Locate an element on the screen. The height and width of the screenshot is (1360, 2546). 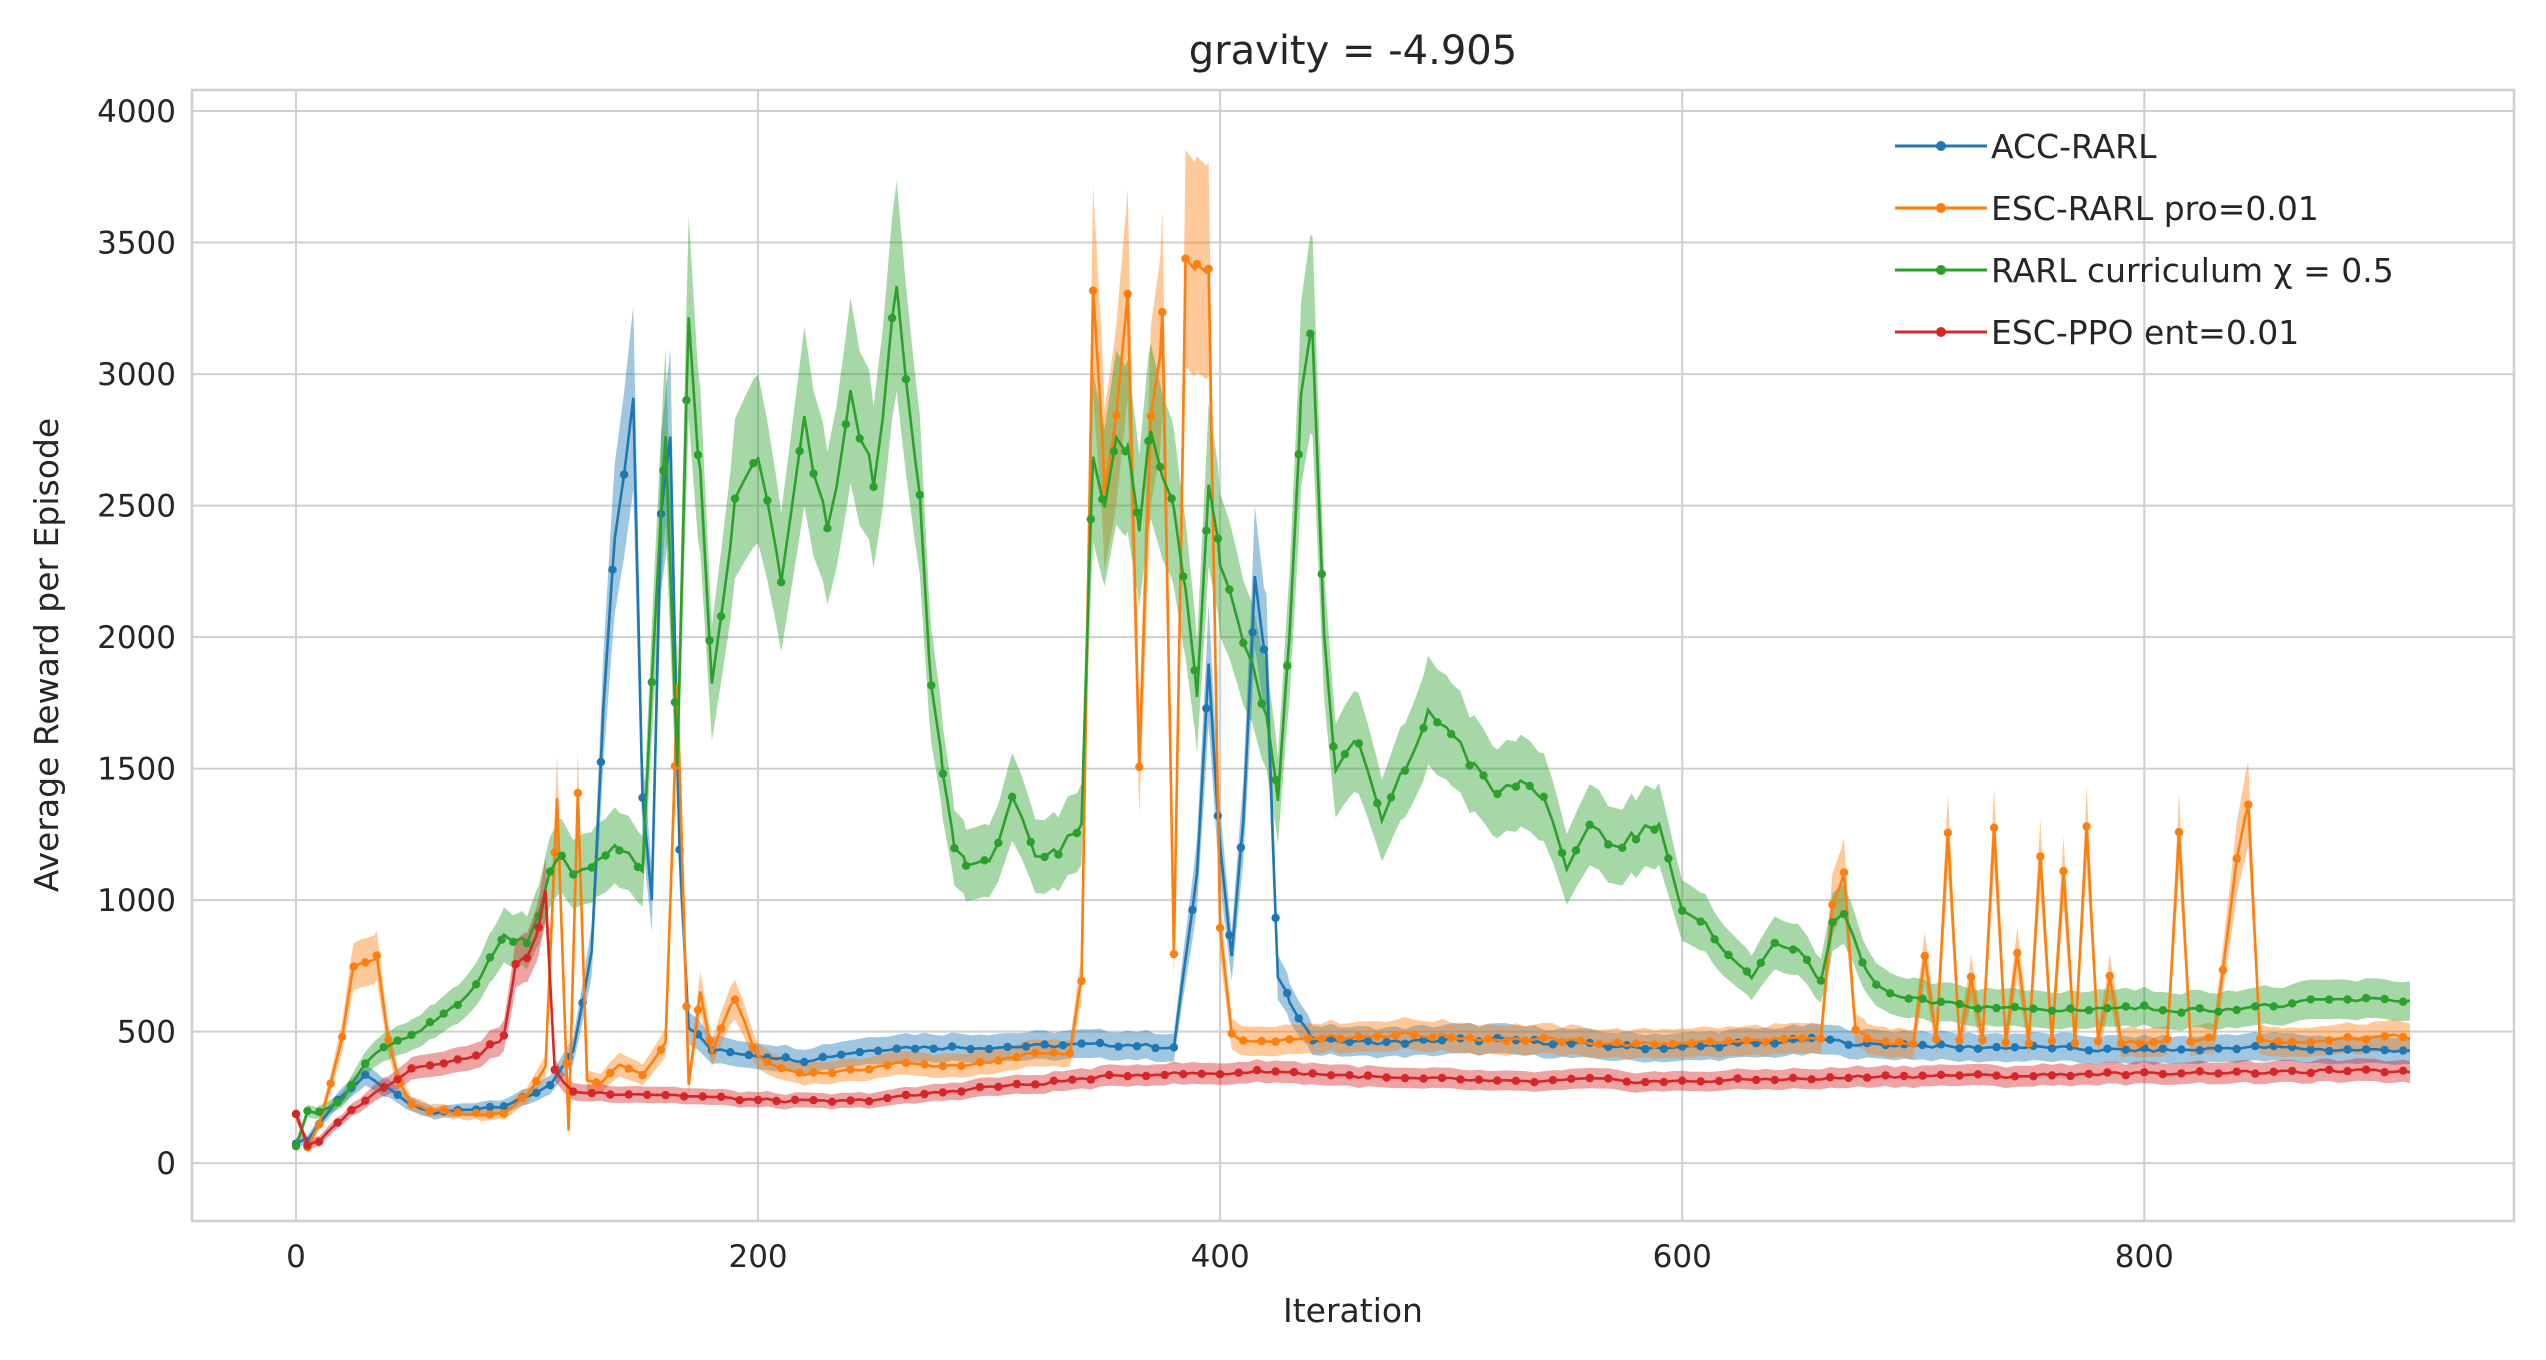
y-tick-label: 3500 is located at coordinates (136, 244).